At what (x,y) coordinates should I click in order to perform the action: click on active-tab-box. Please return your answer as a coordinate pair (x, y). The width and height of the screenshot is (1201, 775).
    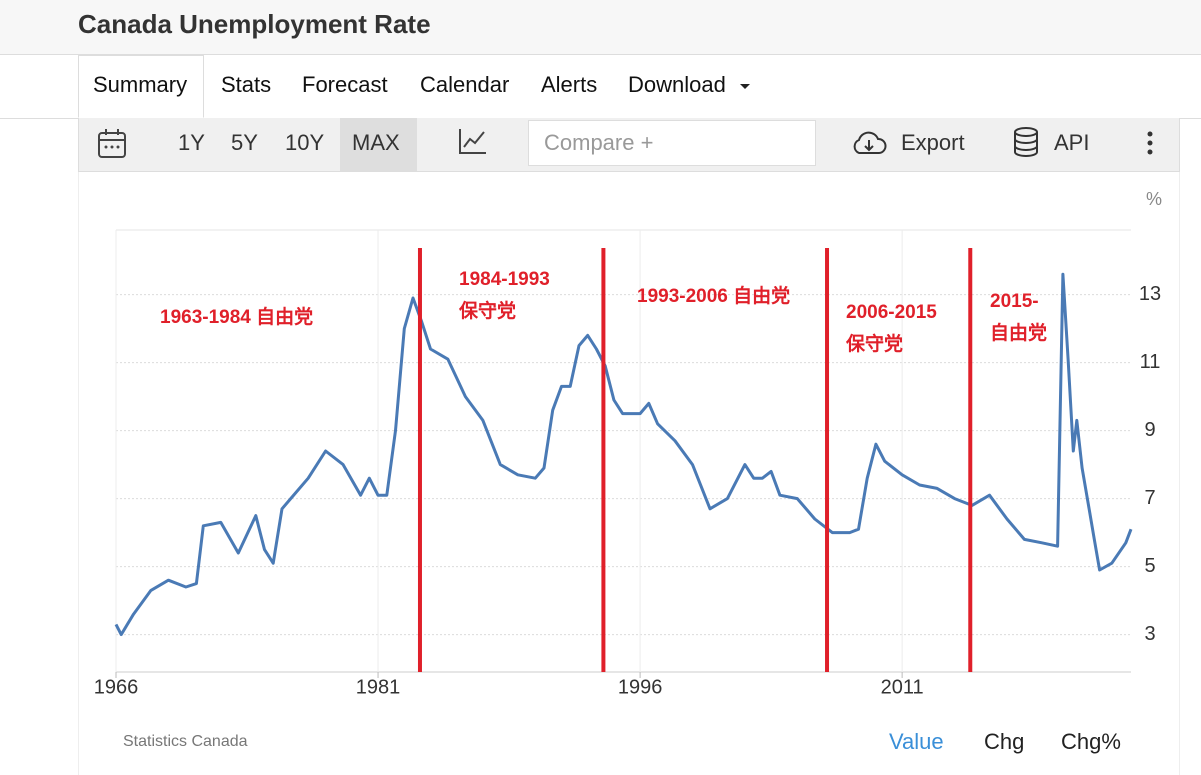
    Looking at the image, I should click on (141, 86).